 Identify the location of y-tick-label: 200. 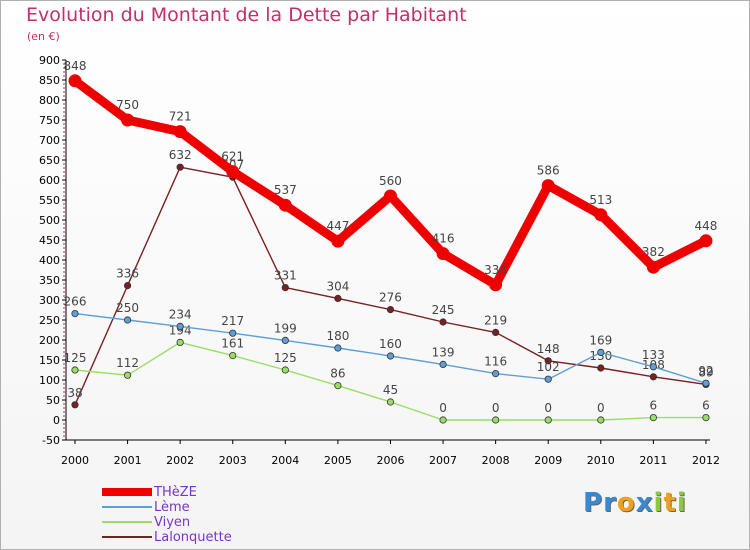
(49, 340).